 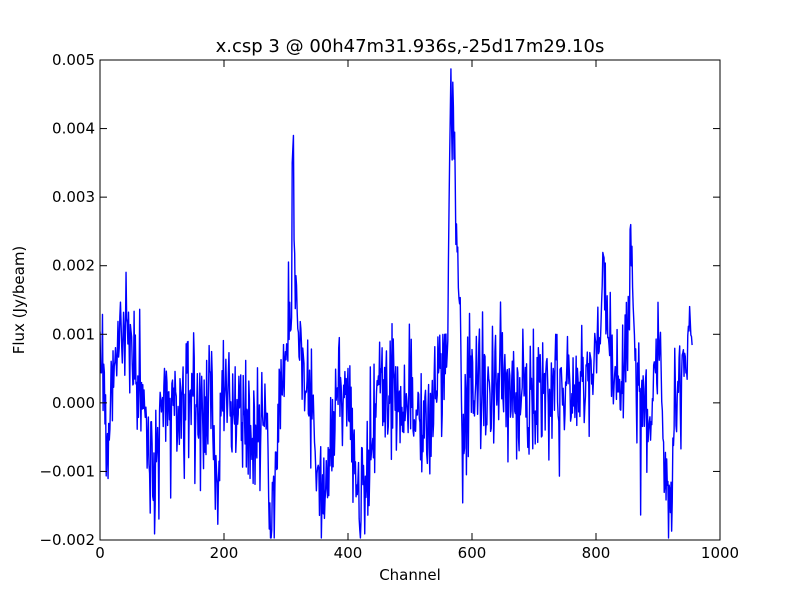 What do you see at coordinates (73, 60) in the screenshot?
I see `y-tick-label: 0.005` at bounding box center [73, 60].